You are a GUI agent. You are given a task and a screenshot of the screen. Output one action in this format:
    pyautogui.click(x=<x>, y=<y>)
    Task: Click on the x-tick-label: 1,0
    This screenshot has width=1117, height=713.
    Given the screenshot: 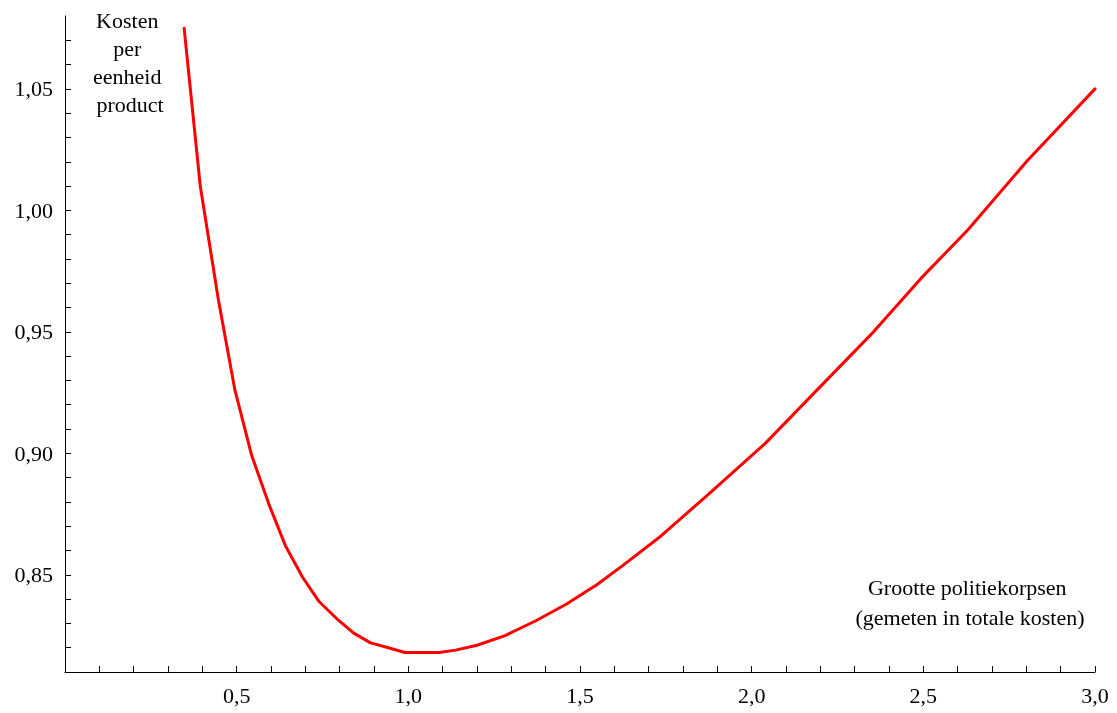 What is the action you would take?
    pyautogui.click(x=408, y=695)
    